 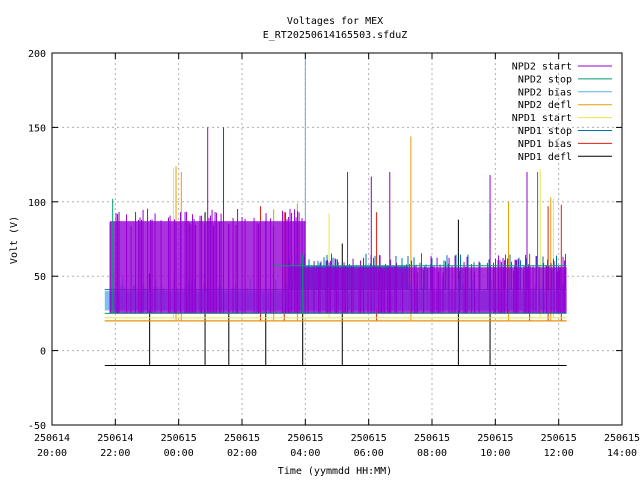 I want to click on legend-label: NPD1 start, so click(x=542, y=118).